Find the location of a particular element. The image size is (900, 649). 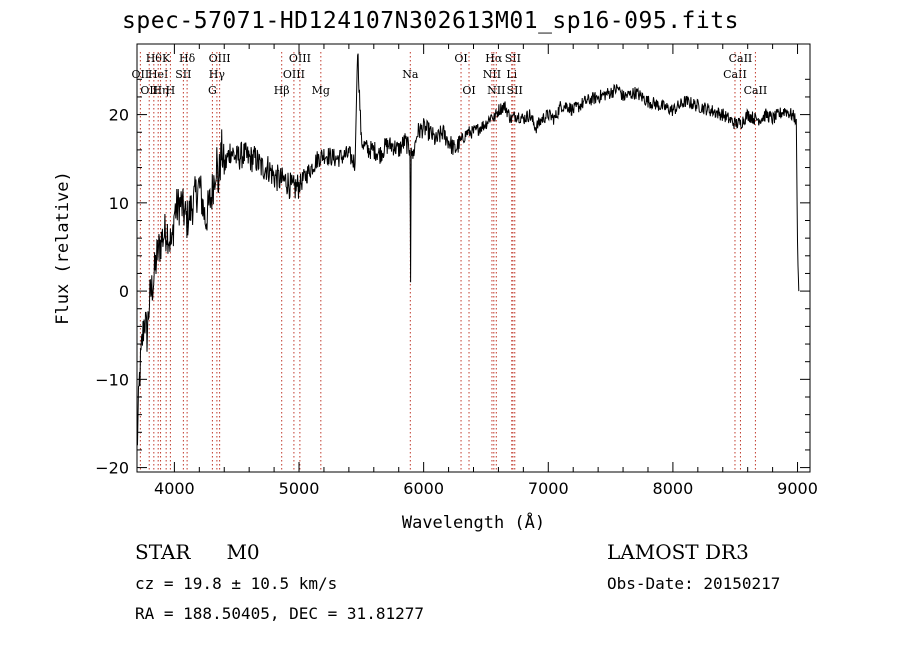

line-label-4: Hη is located at coordinates (160, 90).